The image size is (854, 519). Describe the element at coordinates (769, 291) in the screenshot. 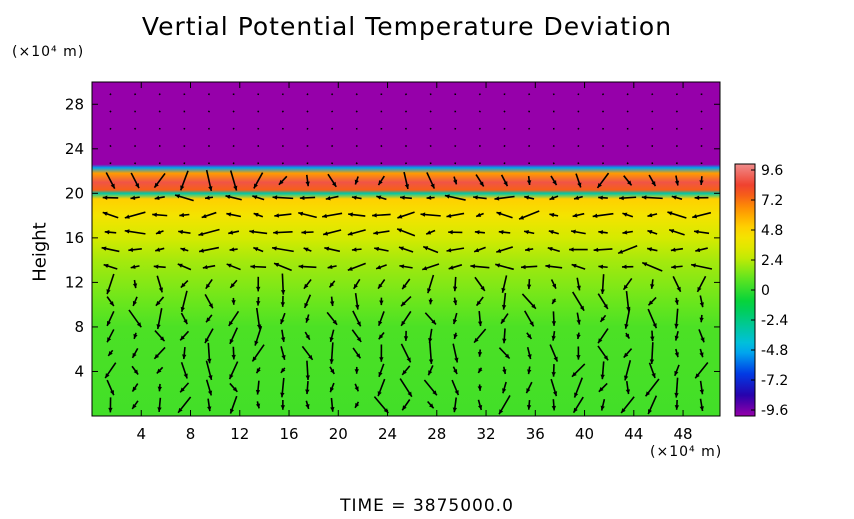

I see `colorbar-ticks: 9.6 7.2 4.8 2.4 0 -2.4 -4.8 -7.2 -9.6` at that location.